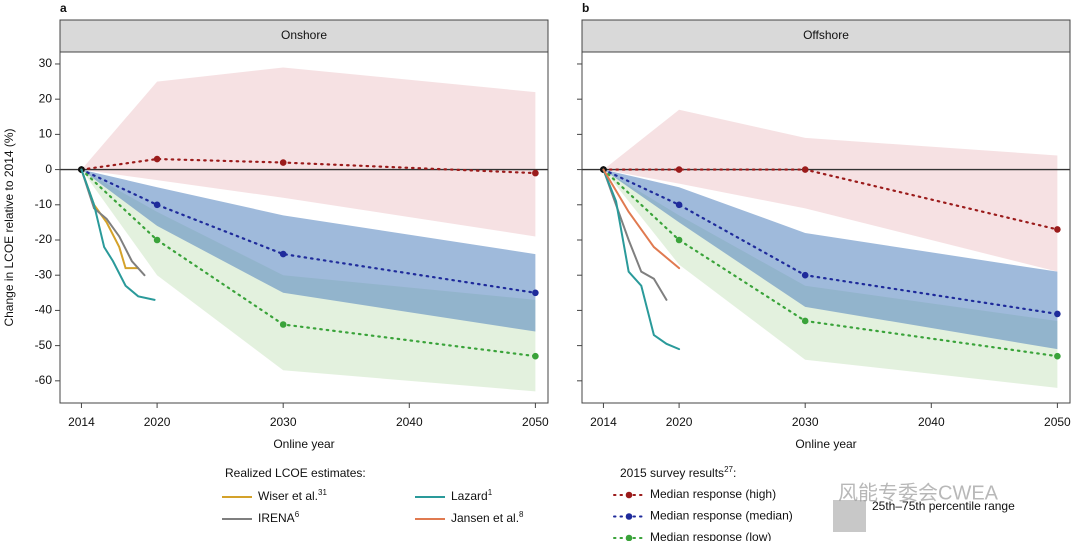 The image size is (1080, 546). What do you see at coordinates (44, 345) in the screenshot?
I see `y-tick-label: -50` at bounding box center [44, 345].